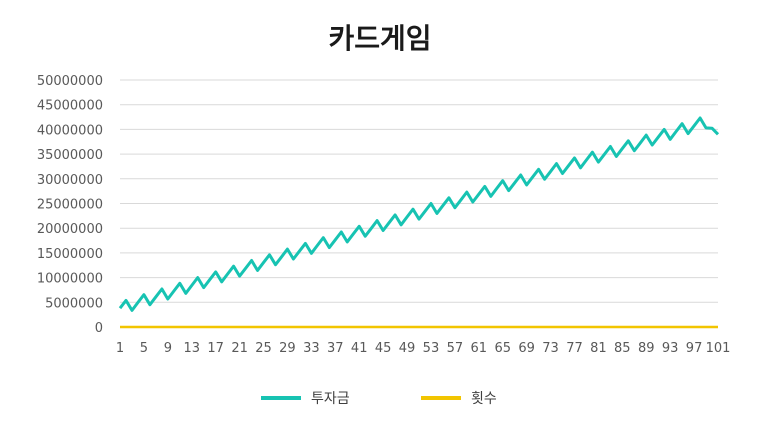  Describe the element at coordinates (407, 348) in the screenshot. I see `x-tick-label: 49` at that location.